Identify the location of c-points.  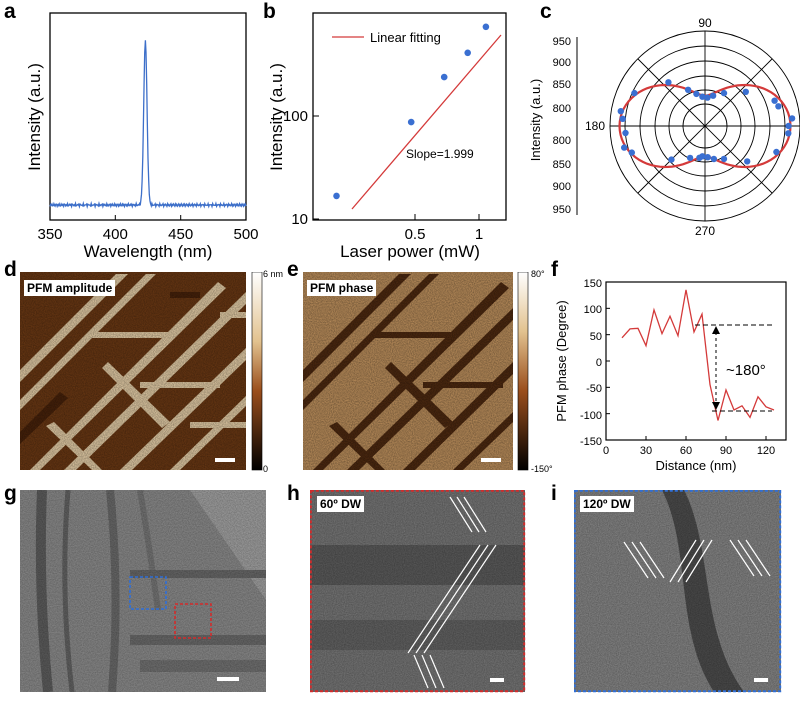
(706, 122).